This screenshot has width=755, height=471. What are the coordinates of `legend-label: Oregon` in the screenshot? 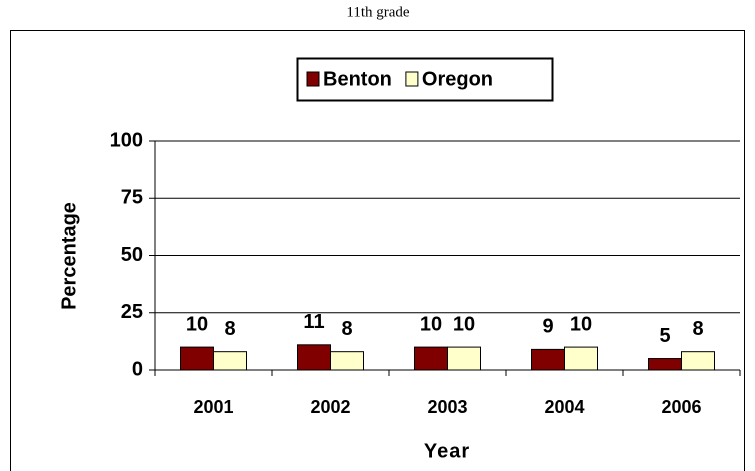 It's located at (457, 79).